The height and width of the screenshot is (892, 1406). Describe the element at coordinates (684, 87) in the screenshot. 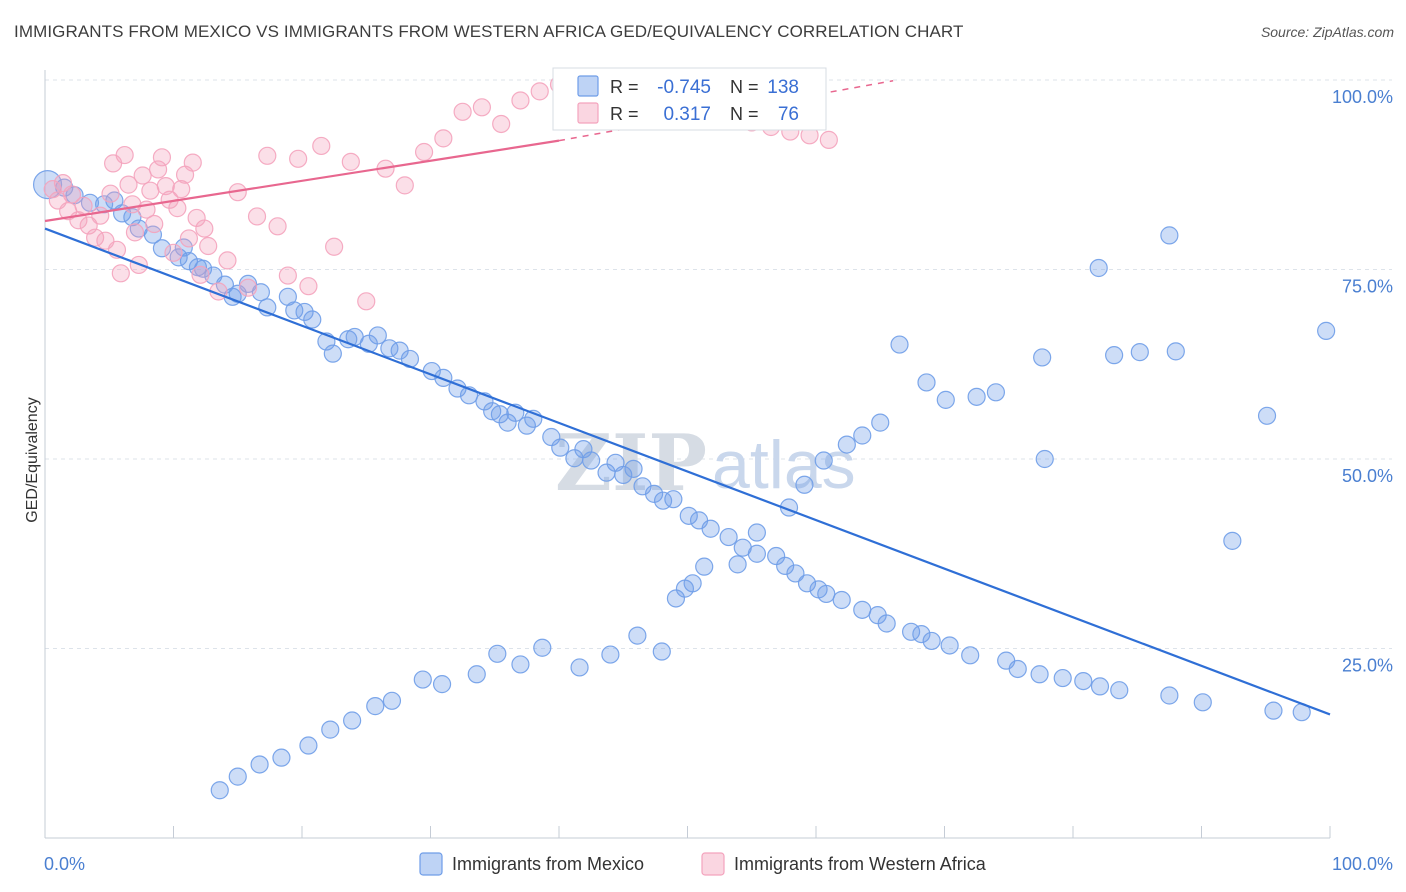

I see `legend-r-value-mexico: -0.745` at that location.